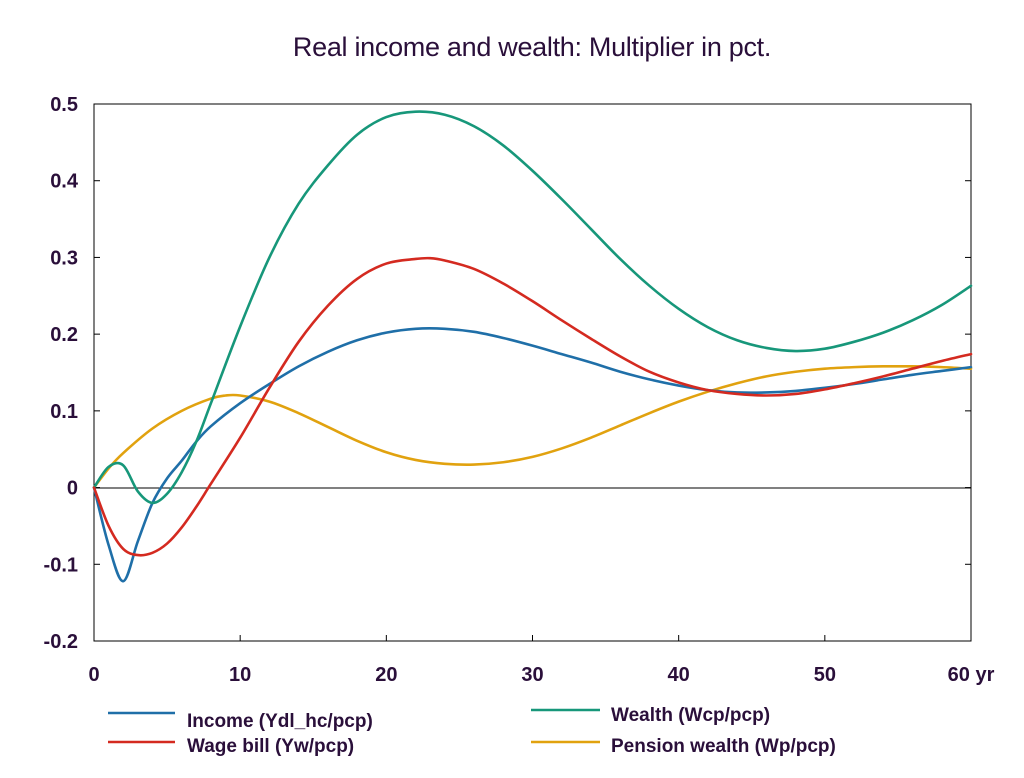 This screenshot has width=1024, height=778. What do you see at coordinates (690, 715) in the screenshot?
I see `legend-label: Wealth (Wcp/pcp)` at bounding box center [690, 715].